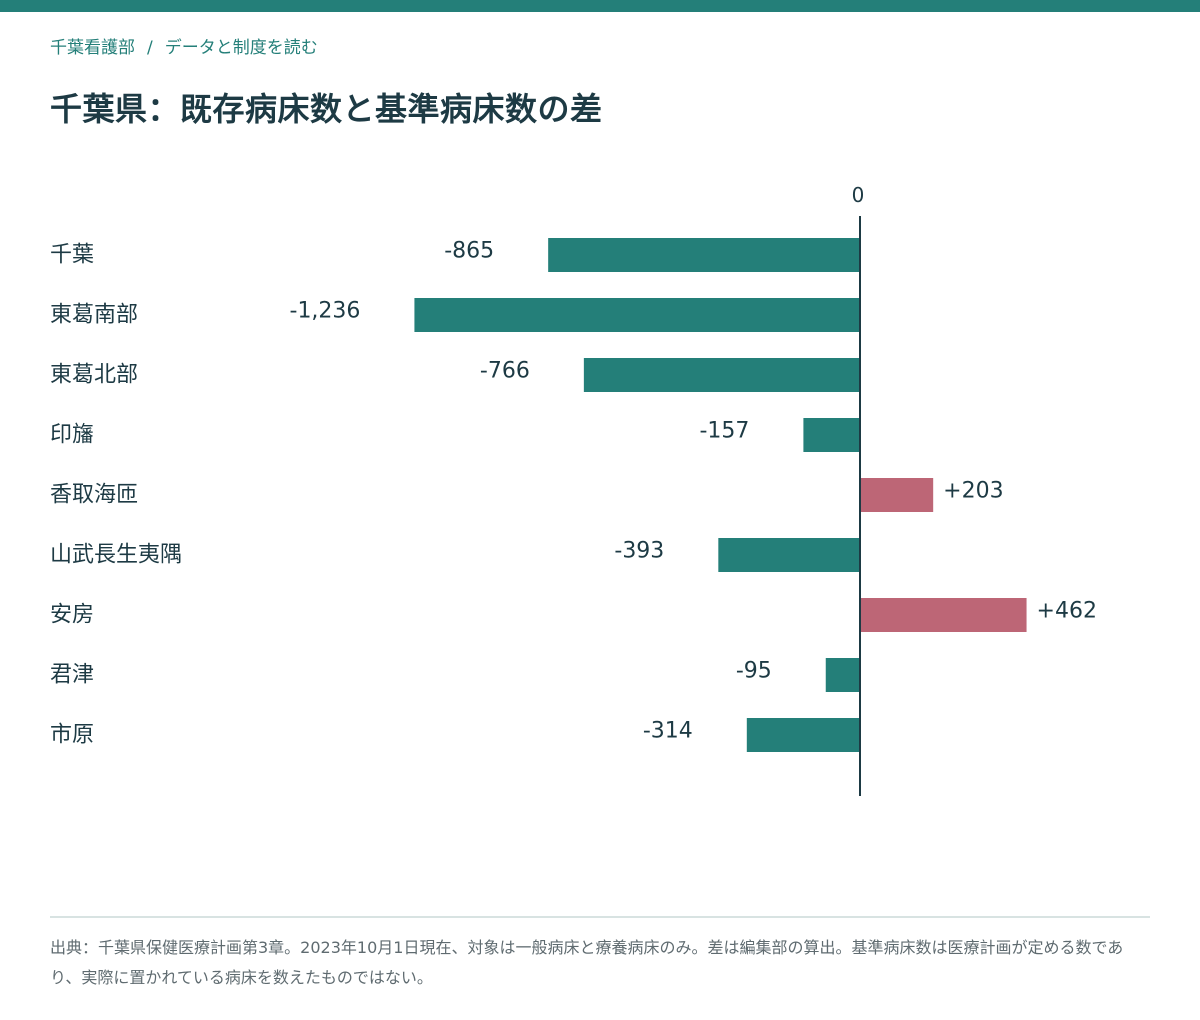  I want to click on value-label: +462, so click(1067, 611).